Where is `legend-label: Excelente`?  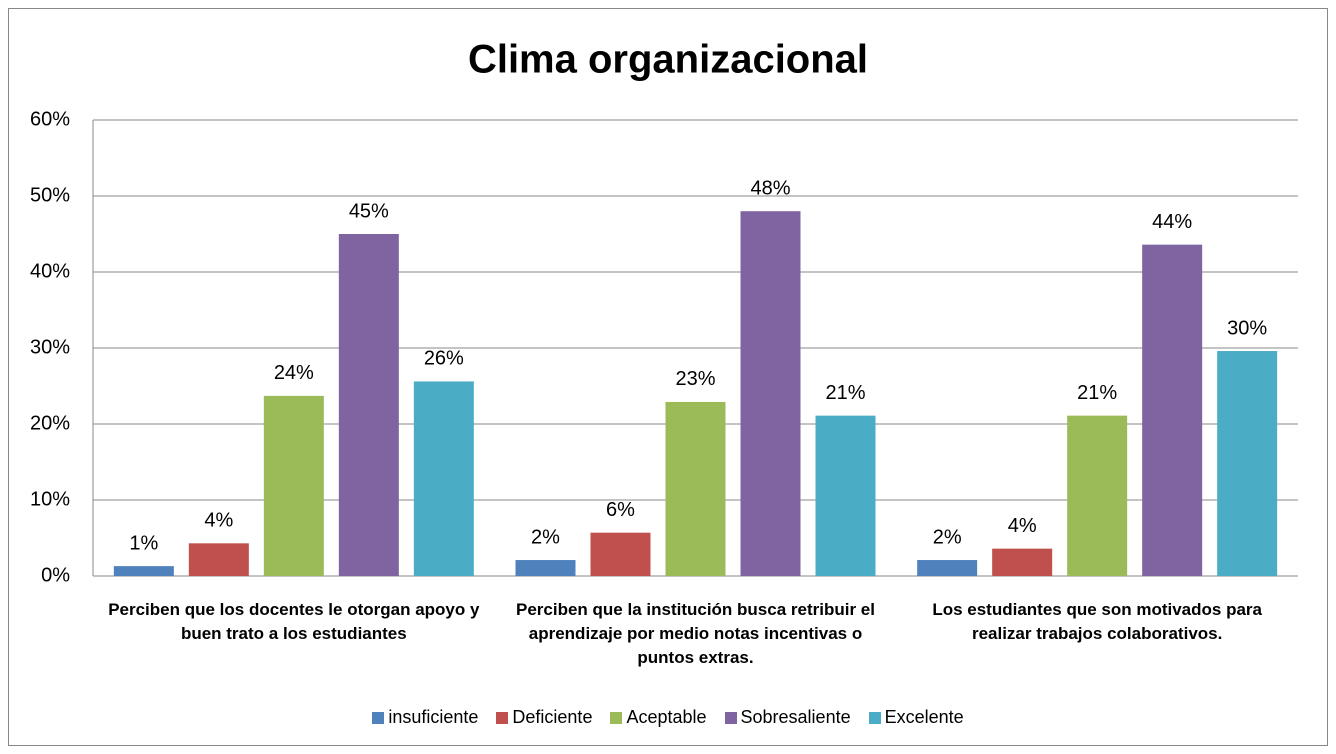
legend-label: Excelente is located at coordinates (924, 717).